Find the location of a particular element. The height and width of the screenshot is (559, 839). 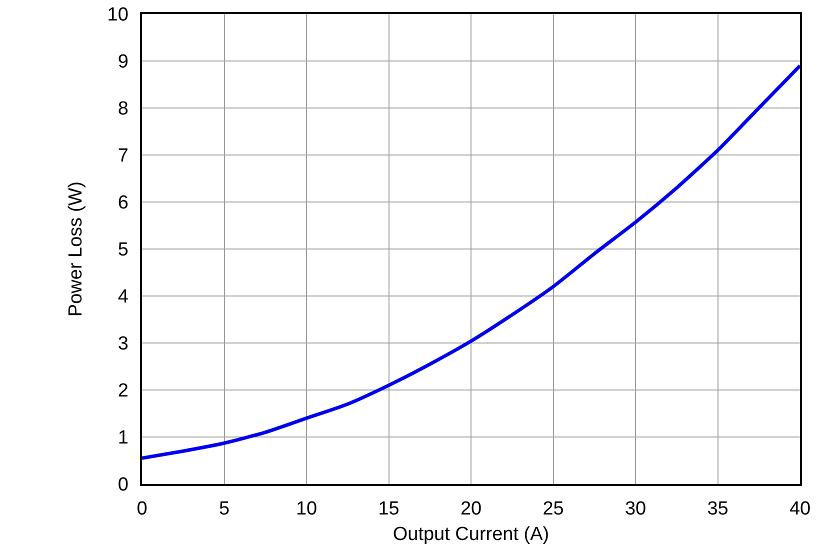

y-tick-label: 5 is located at coordinates (123, 250).